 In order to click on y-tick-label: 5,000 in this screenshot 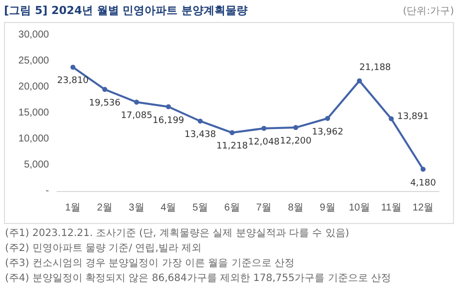, I will do `click(37, 165)`.